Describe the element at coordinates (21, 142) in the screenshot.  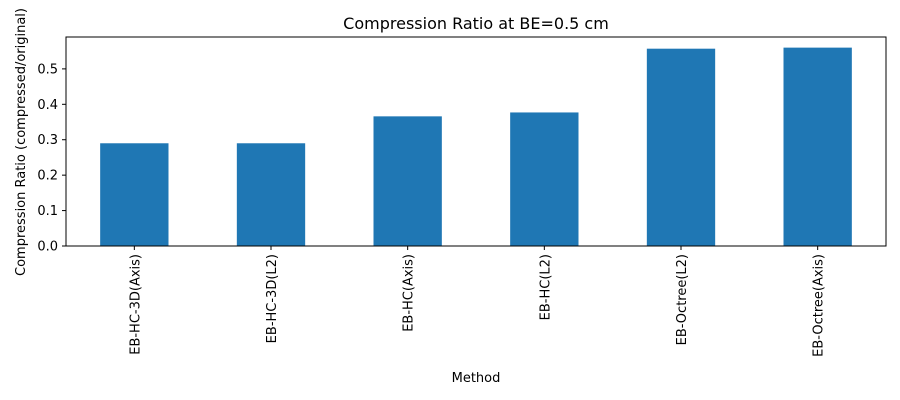
I see `y-axis-label: Compression Ratio (compressed/original)` at that location.